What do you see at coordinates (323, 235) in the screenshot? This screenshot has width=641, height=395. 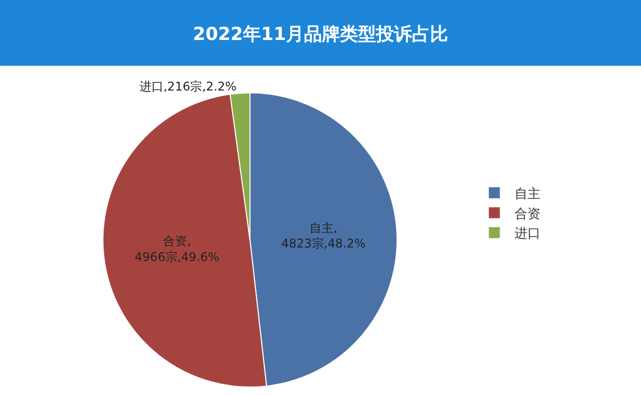 I see `data-label: 自主, 4823宗,48.2%` at bounding box center [323, 235].